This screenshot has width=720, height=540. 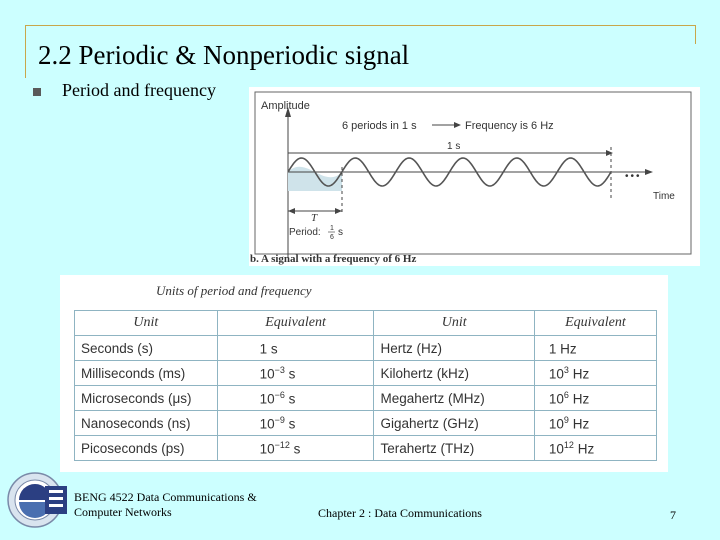 I want to click on time-axis-arrow, so click(x=649, y=172).